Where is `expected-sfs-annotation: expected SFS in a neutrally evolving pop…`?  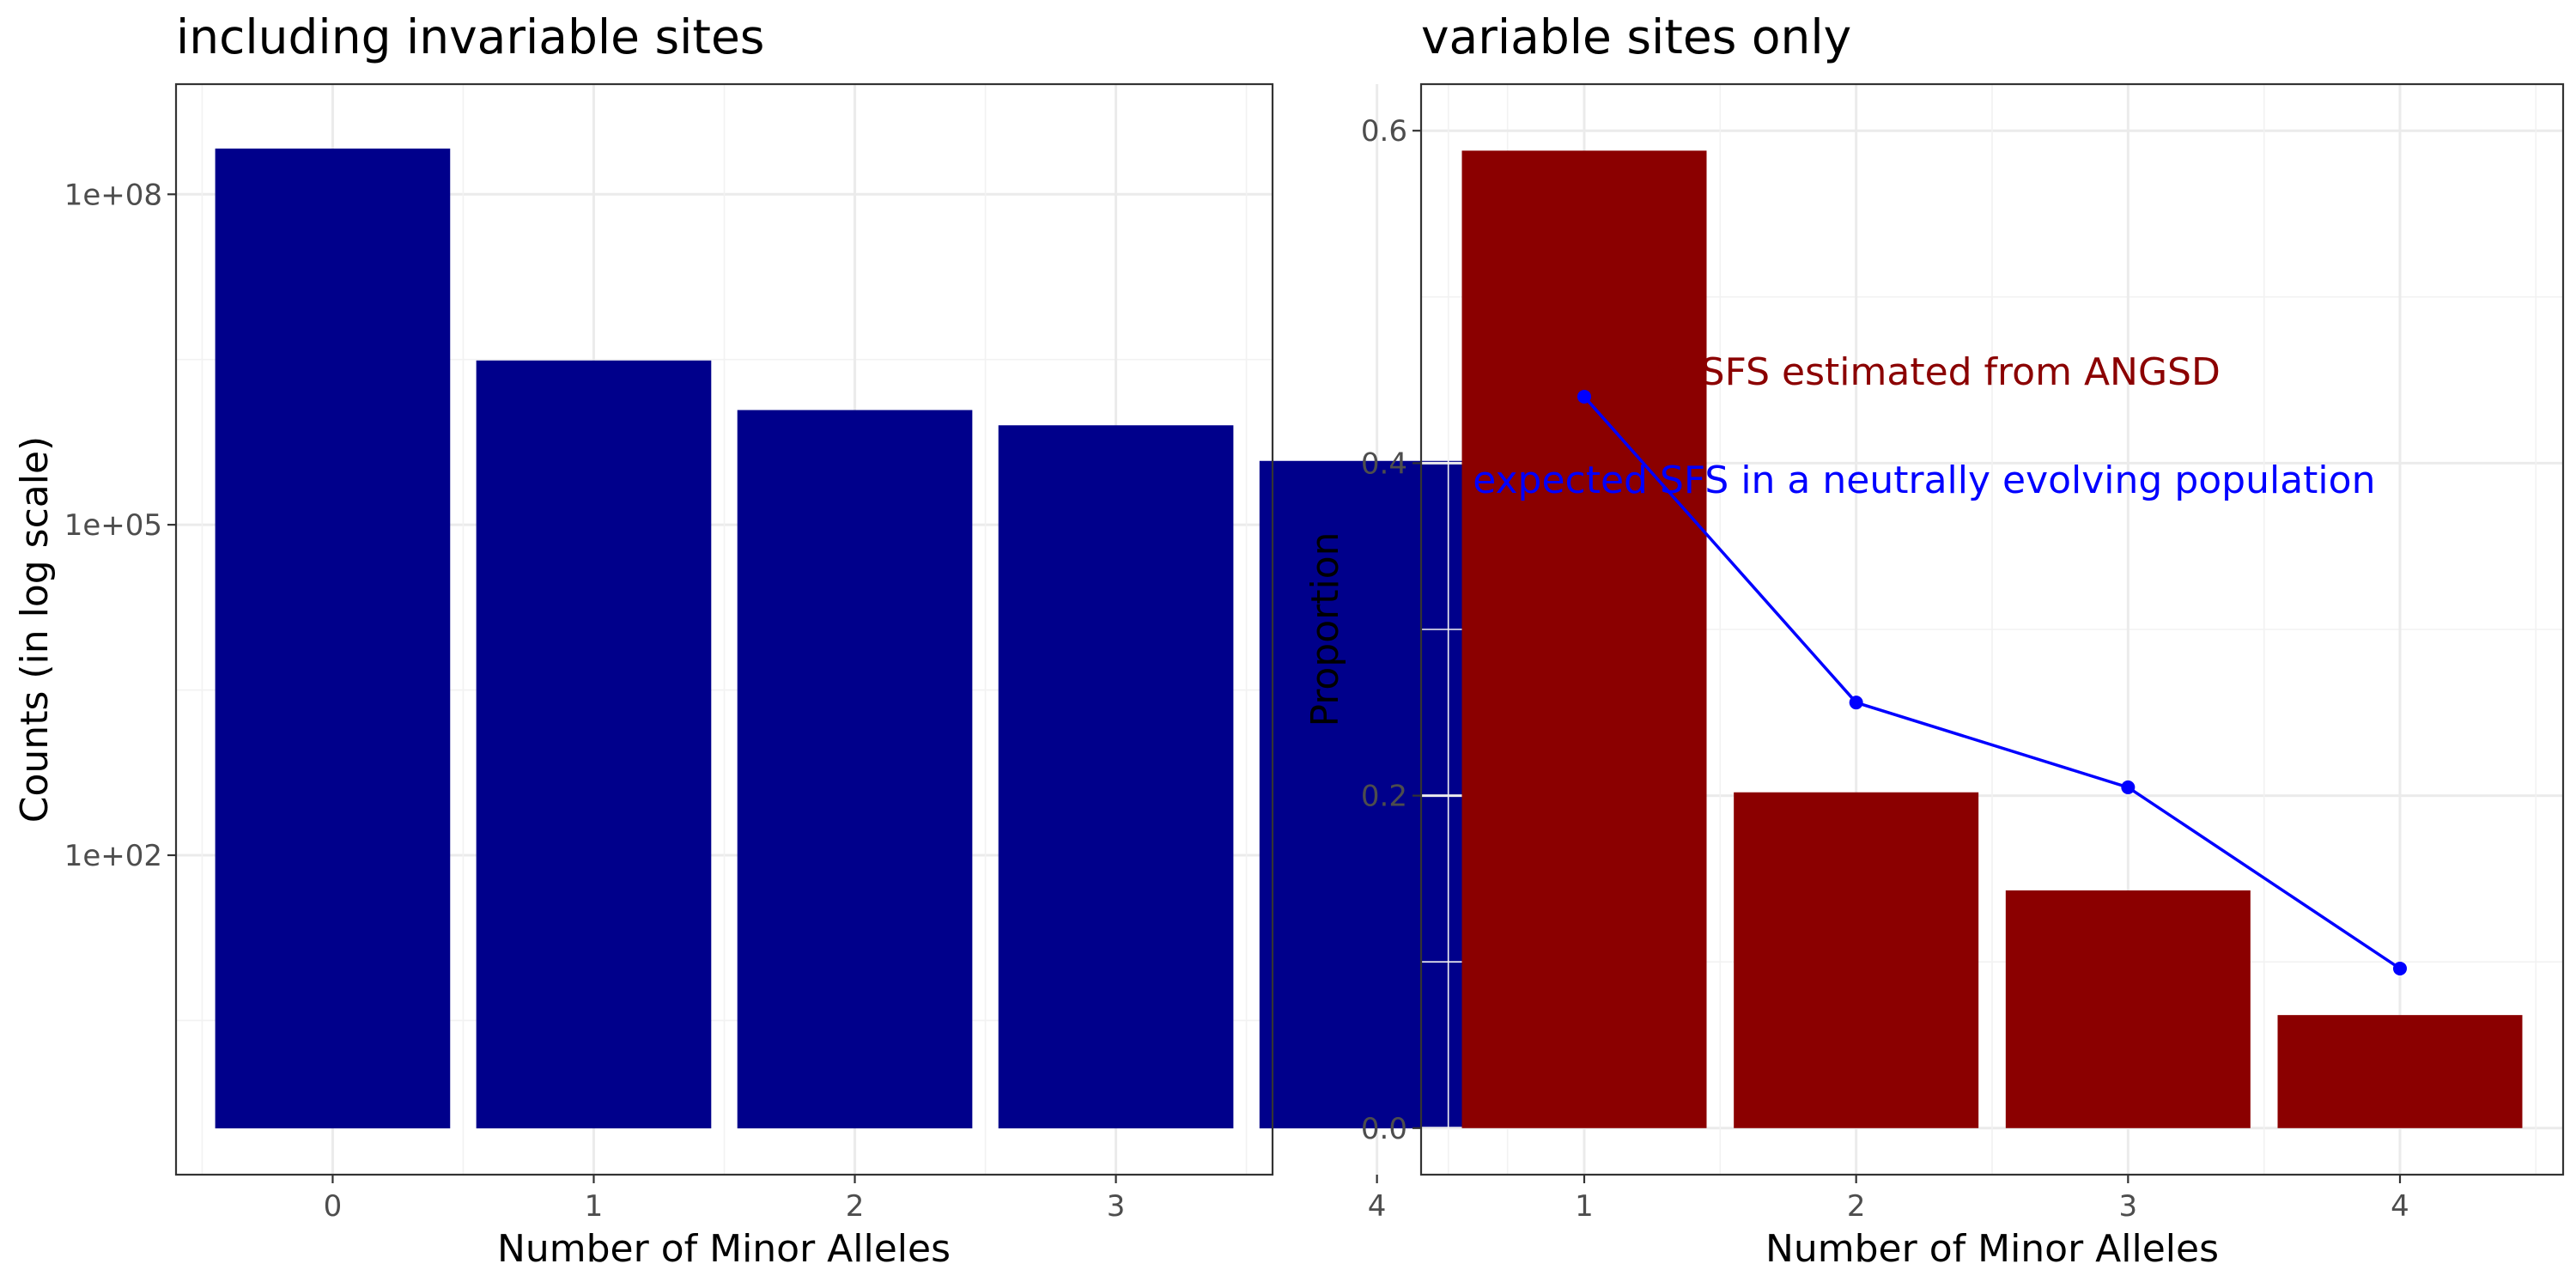 expected-sfs-annotation: expected SFS in a neutrally evolving pop… is located at coordinates (1924, 481).